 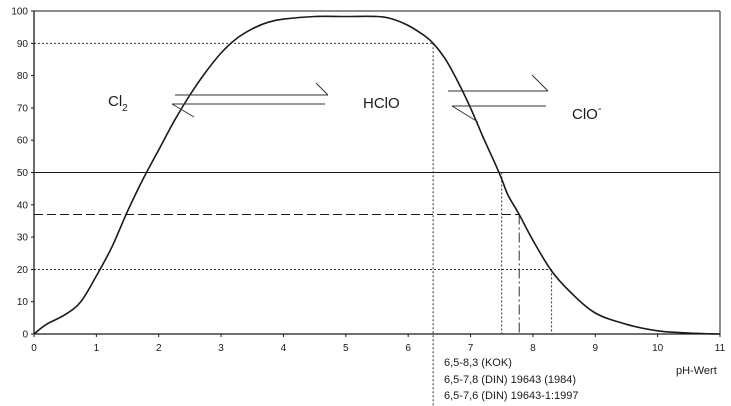 What do you see at coordinates (587, 113) in the screenshot?
I see `species-label-clo: ClO-` at bounding box center [587, 113].